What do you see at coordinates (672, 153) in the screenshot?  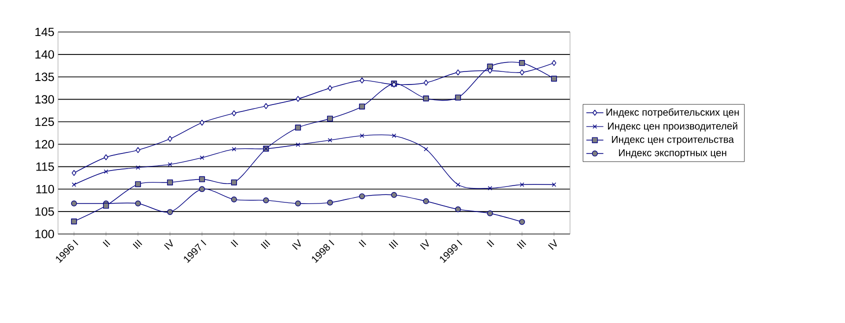 I see `legend-label: Индекс экспортных цен` at bounding box center [672, 153].